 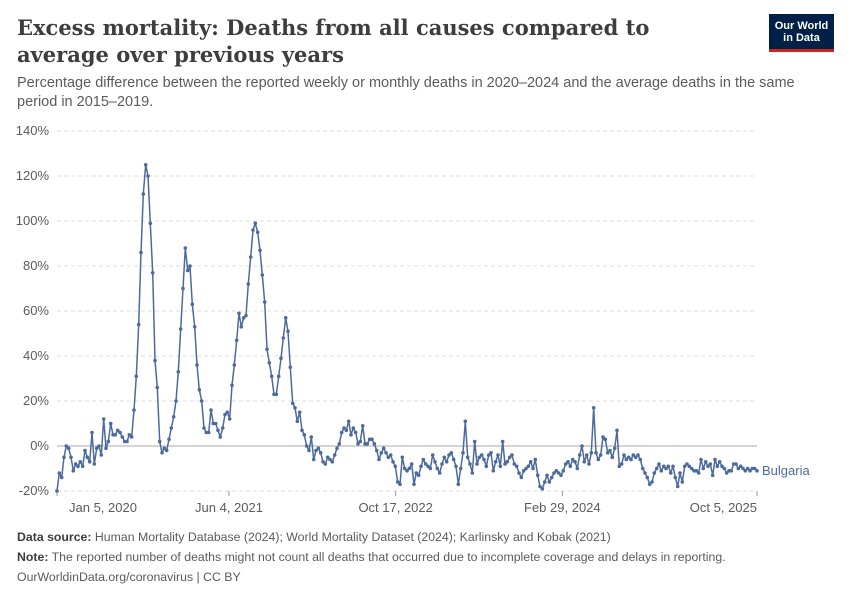 What do you see at coordinates (129, 577) in the screenshot?
I see `source-url: OurWorldinData.org/coronavirus | CC BY` at bounding box center [129, 577].